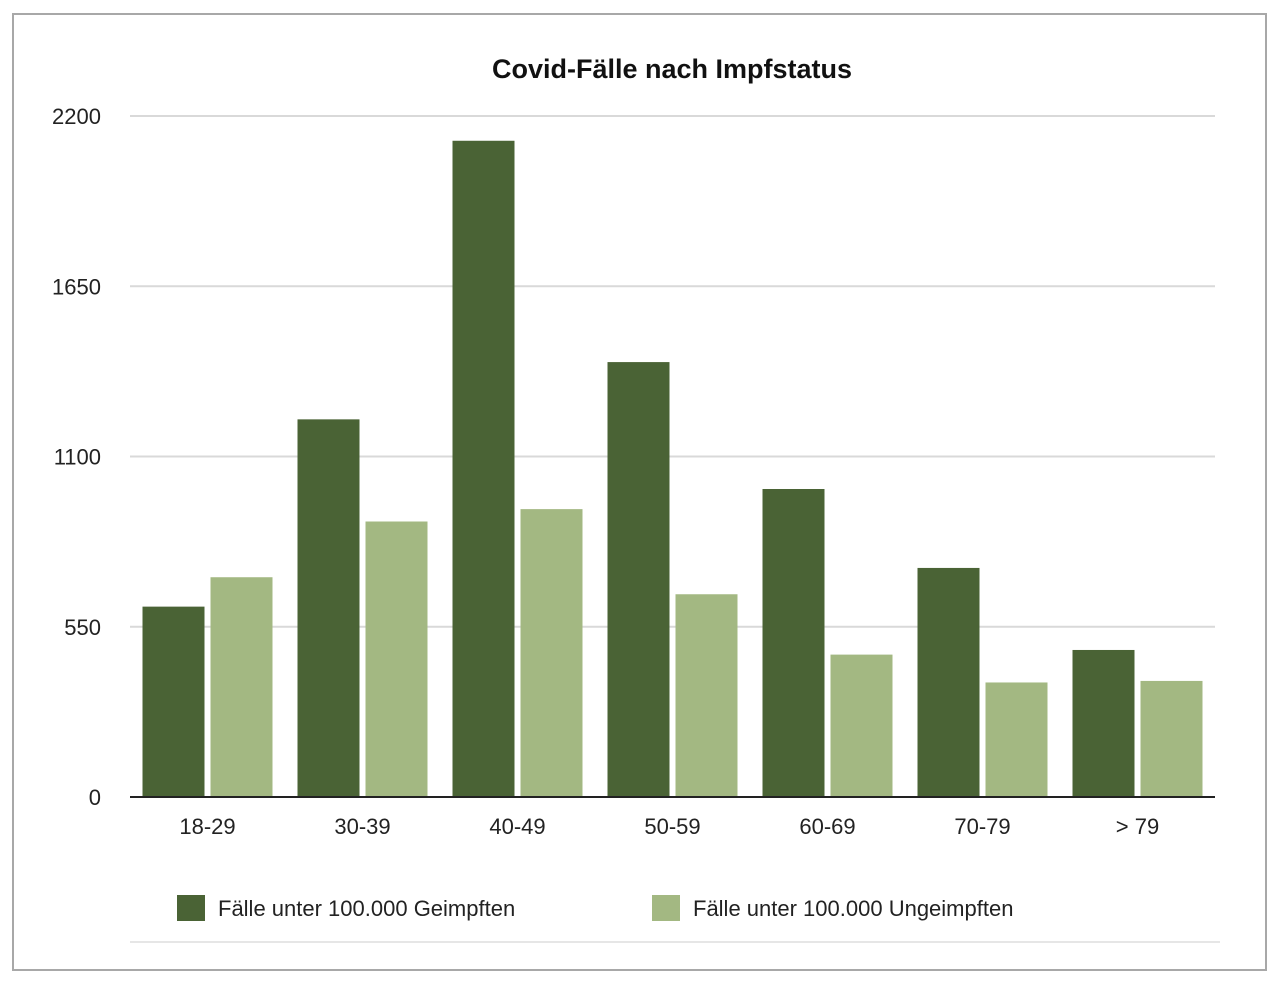 The width and height of the screenshot is (1280, 993). Describe the element at coordinates (517, 826) in the screenshot. I see `x-tick-label: 40-49` at that location.